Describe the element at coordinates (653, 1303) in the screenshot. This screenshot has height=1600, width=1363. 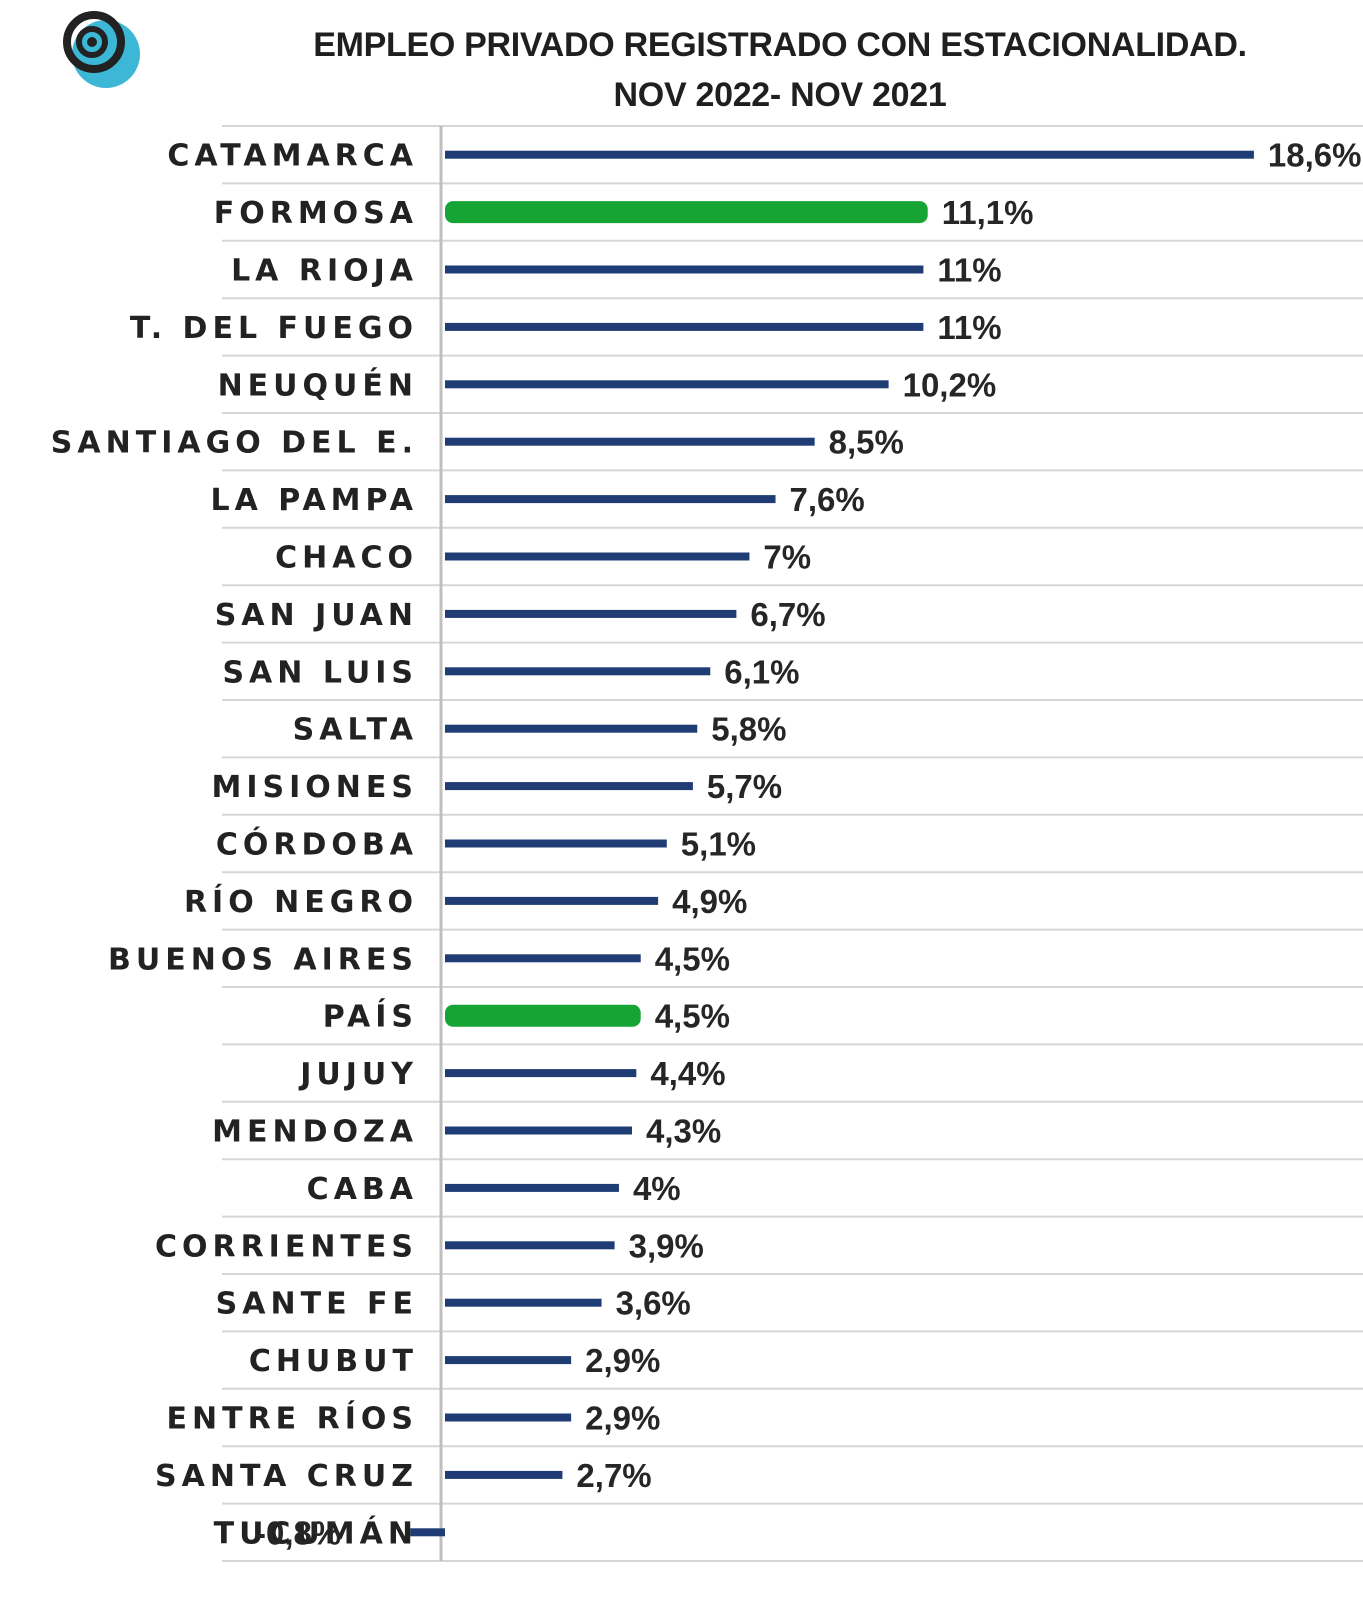
I see `data-label: 3,6%` at that location.